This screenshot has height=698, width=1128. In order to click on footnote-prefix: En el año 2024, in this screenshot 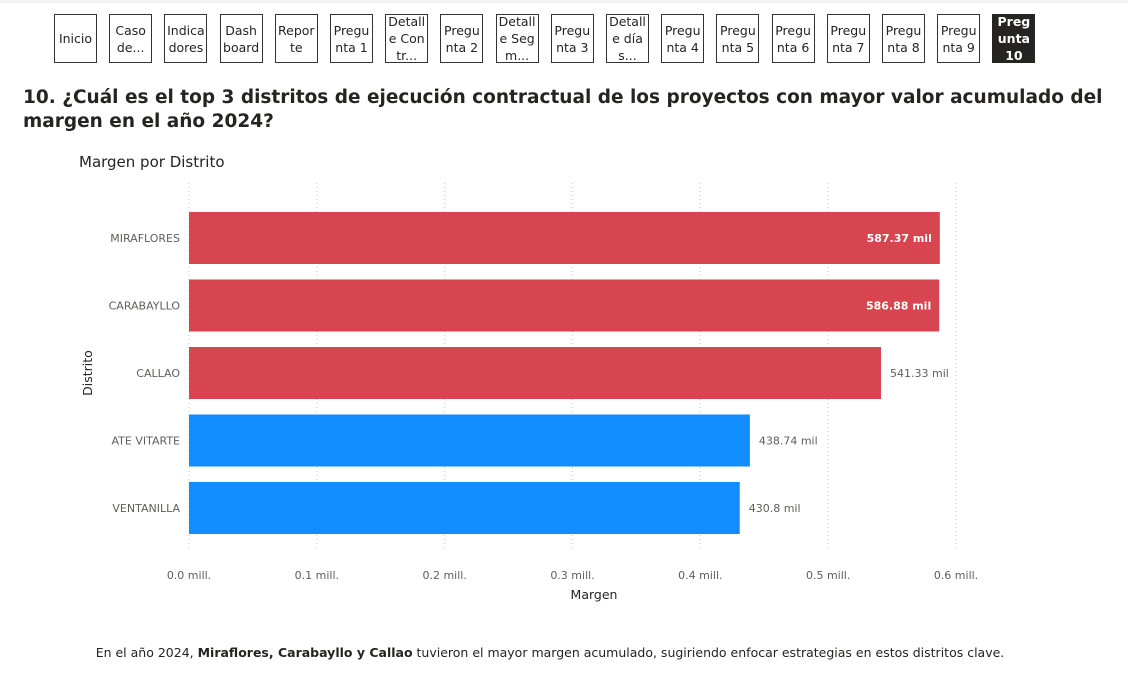, I will do `click(146, 652)`.